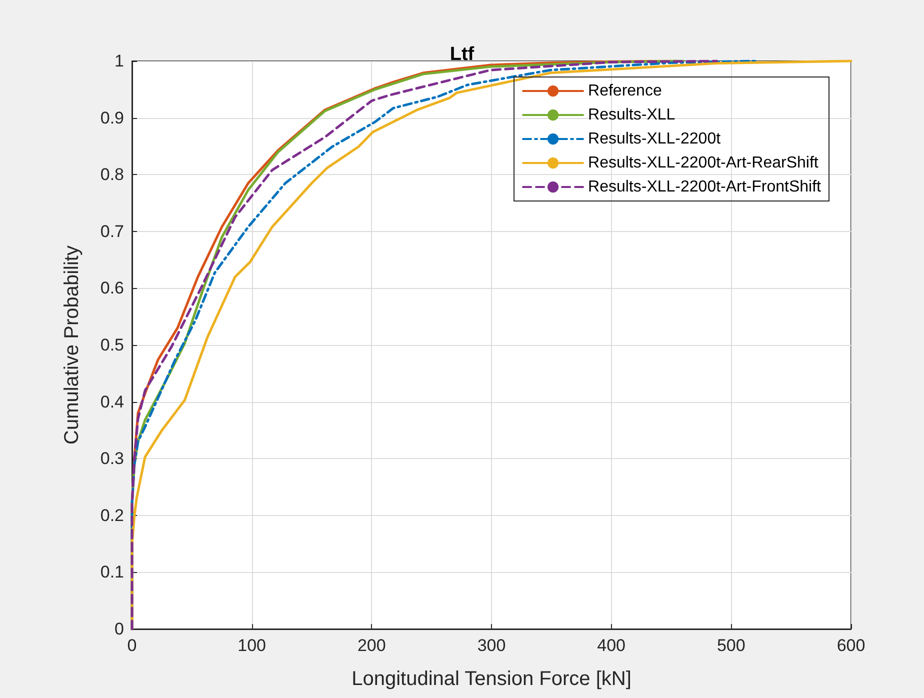 The width and height of the screenshot is (924, 698). What do you see at coordinates (705, 187) in the screenshot?
I see `legend-label: Results-XLL-2200t-Art-FrontShift` at bounding box center [705, 187].